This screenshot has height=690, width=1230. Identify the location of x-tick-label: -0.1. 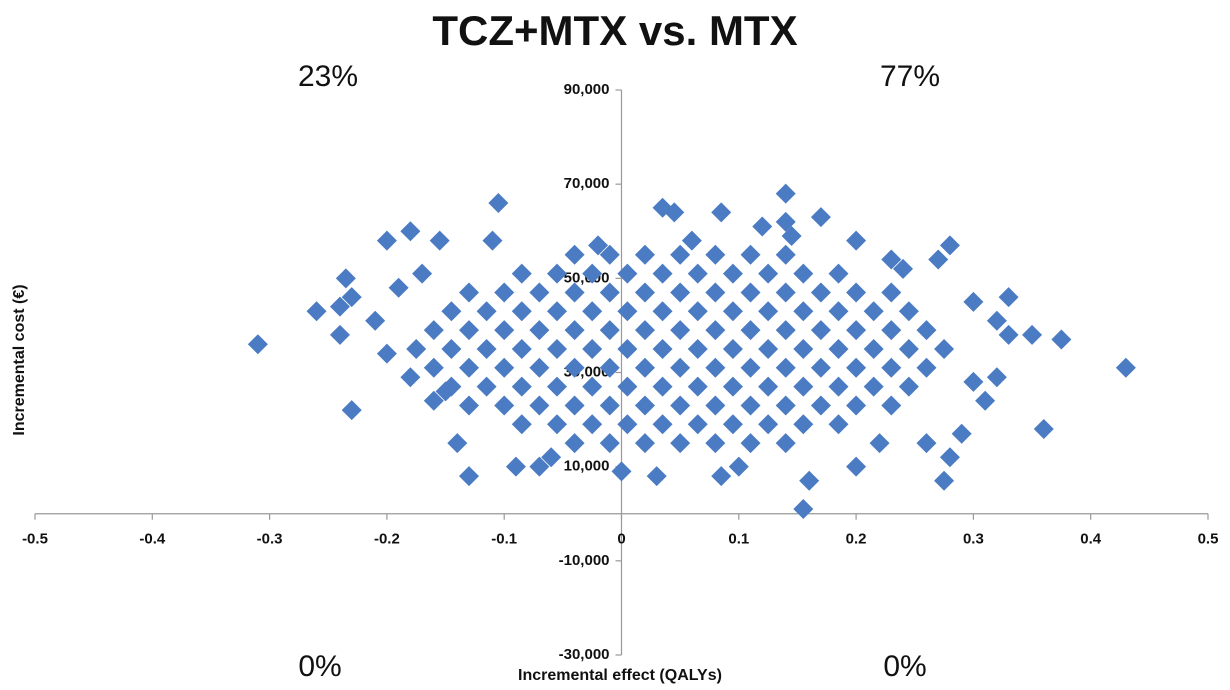
(504, 539).